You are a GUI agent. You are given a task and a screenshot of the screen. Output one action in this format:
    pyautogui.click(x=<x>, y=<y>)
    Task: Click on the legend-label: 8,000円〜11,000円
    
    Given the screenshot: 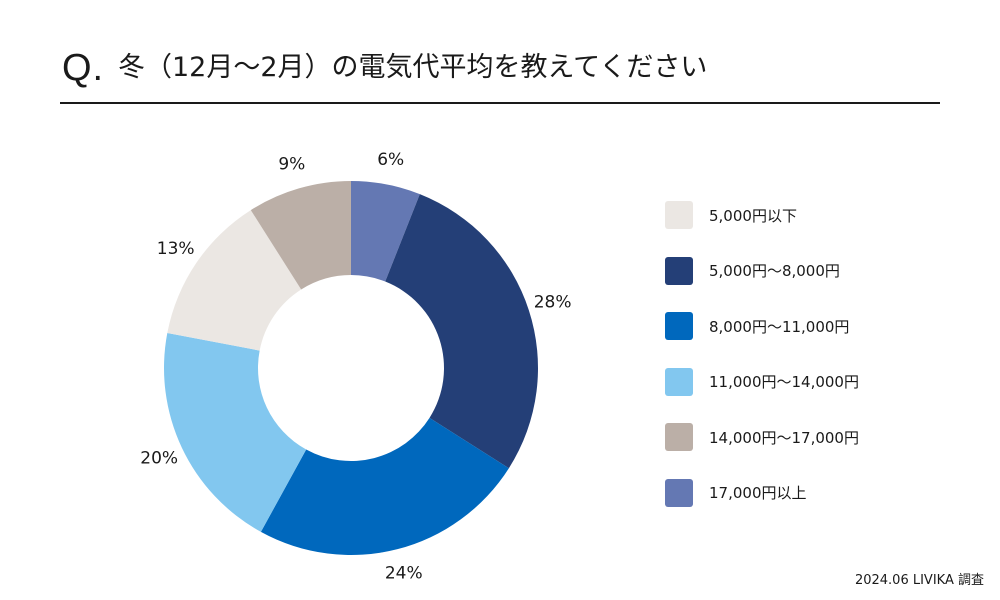 What is the action you would take?
    pyautogui.click(x=779, y=326)
    